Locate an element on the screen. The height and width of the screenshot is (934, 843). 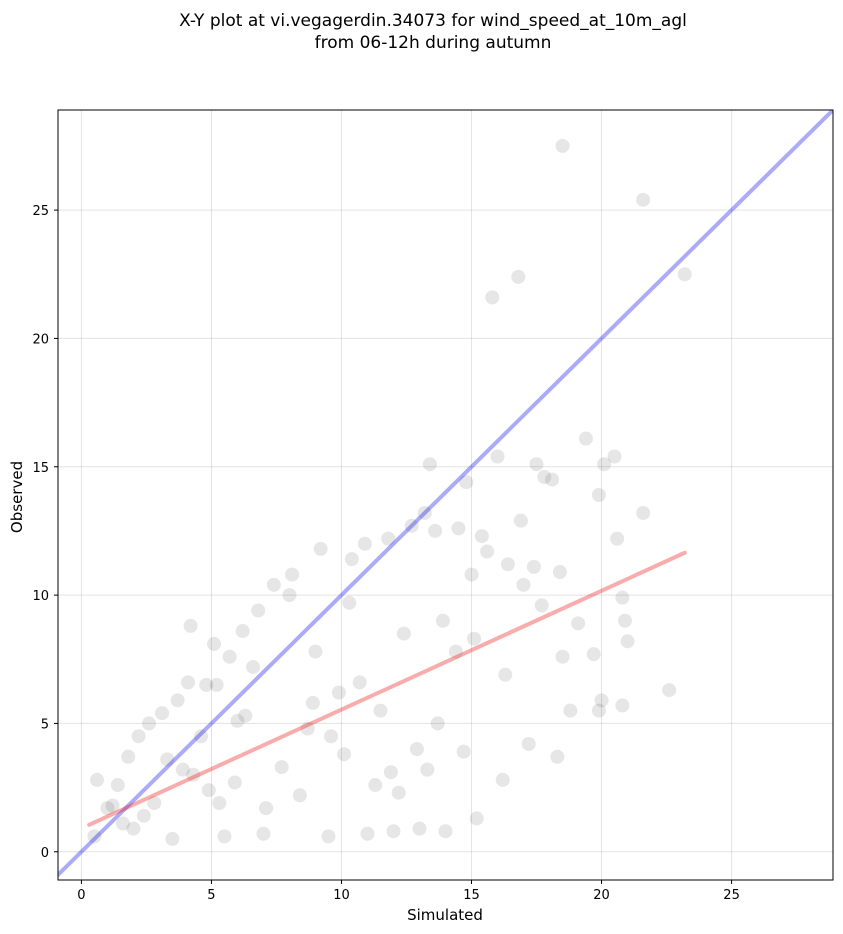
y-tick-label: 25 is located at coordinates (40, 211).